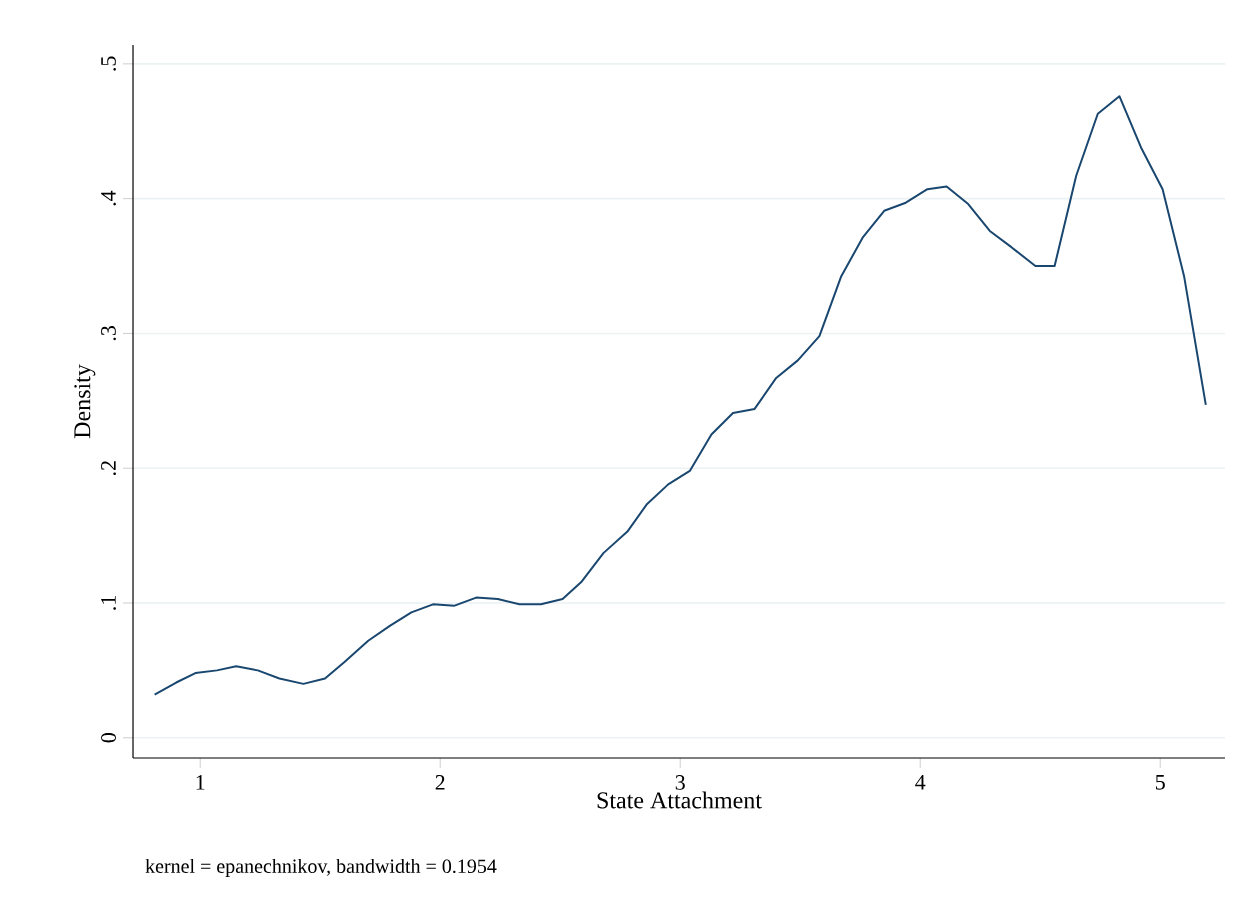  Describe the element at coordinates (108, 738) in the screenshot. I see `y-tick-label: 0` at that location.